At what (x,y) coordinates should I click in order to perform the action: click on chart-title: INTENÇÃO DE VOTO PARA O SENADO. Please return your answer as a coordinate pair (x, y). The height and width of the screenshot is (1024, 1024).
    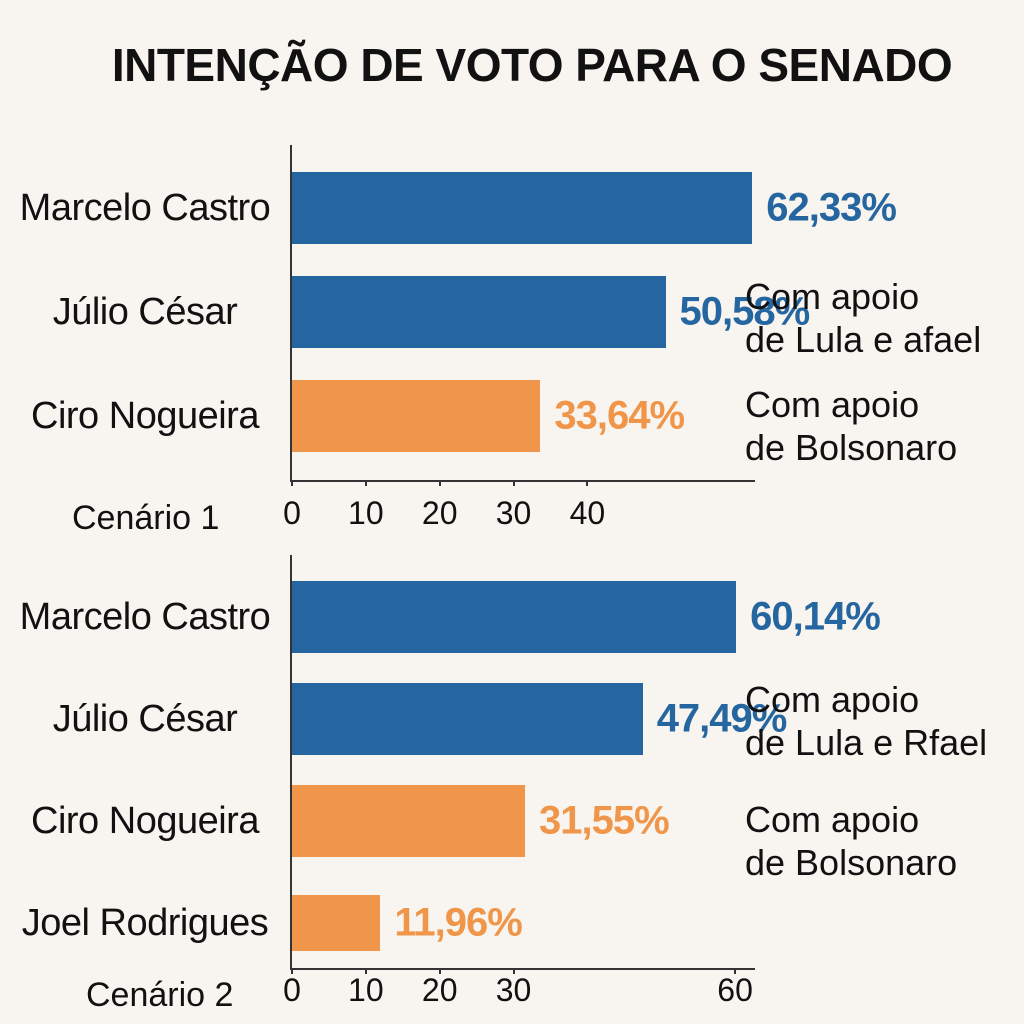
    Looking at the image, I should click on (532, 65).